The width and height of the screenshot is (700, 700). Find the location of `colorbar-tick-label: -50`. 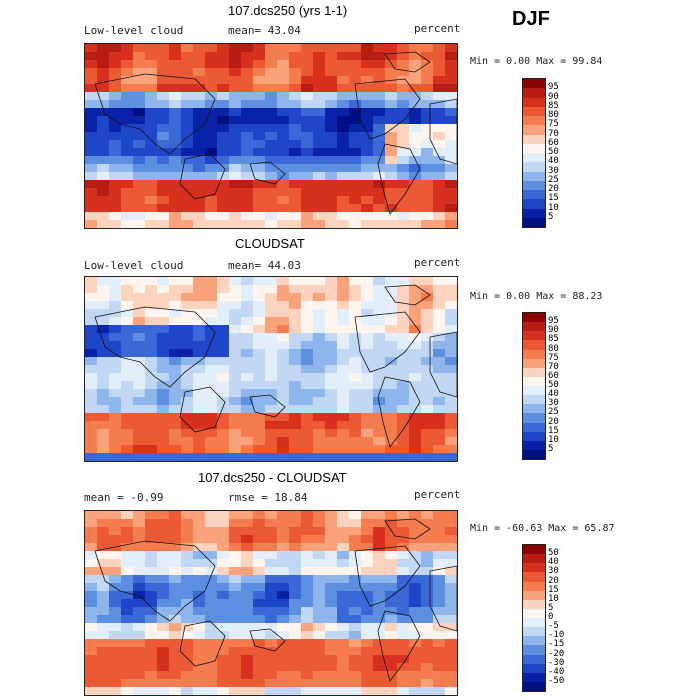

colorbar-tick-label: -50 is located at coordinates (556, 680).